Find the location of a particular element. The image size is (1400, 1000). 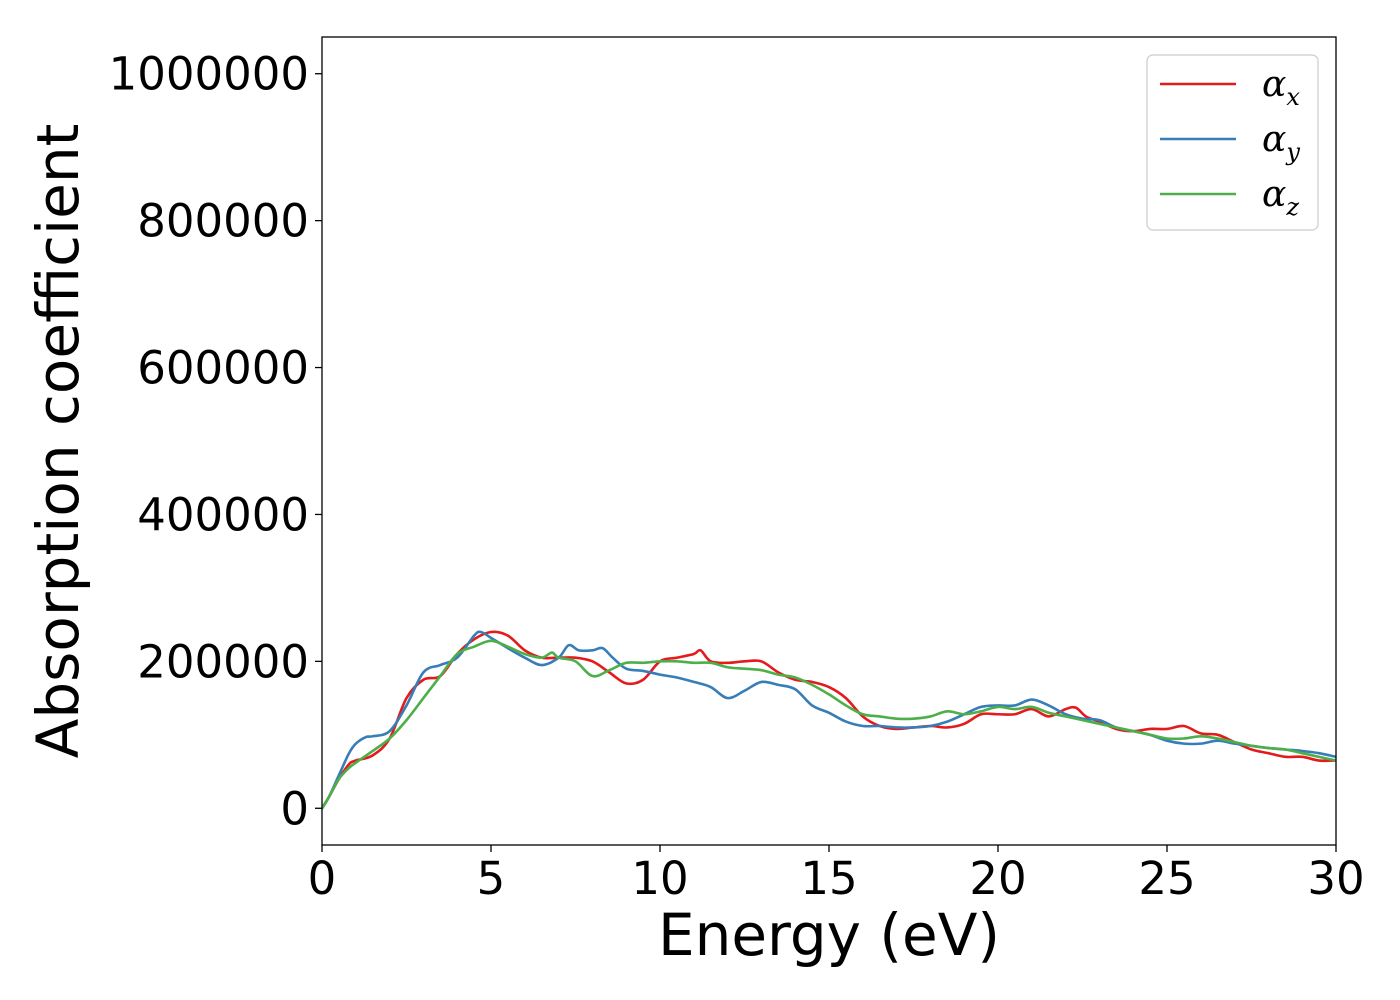

legend-label-subscript: y is located at coordinates (1292, 152).